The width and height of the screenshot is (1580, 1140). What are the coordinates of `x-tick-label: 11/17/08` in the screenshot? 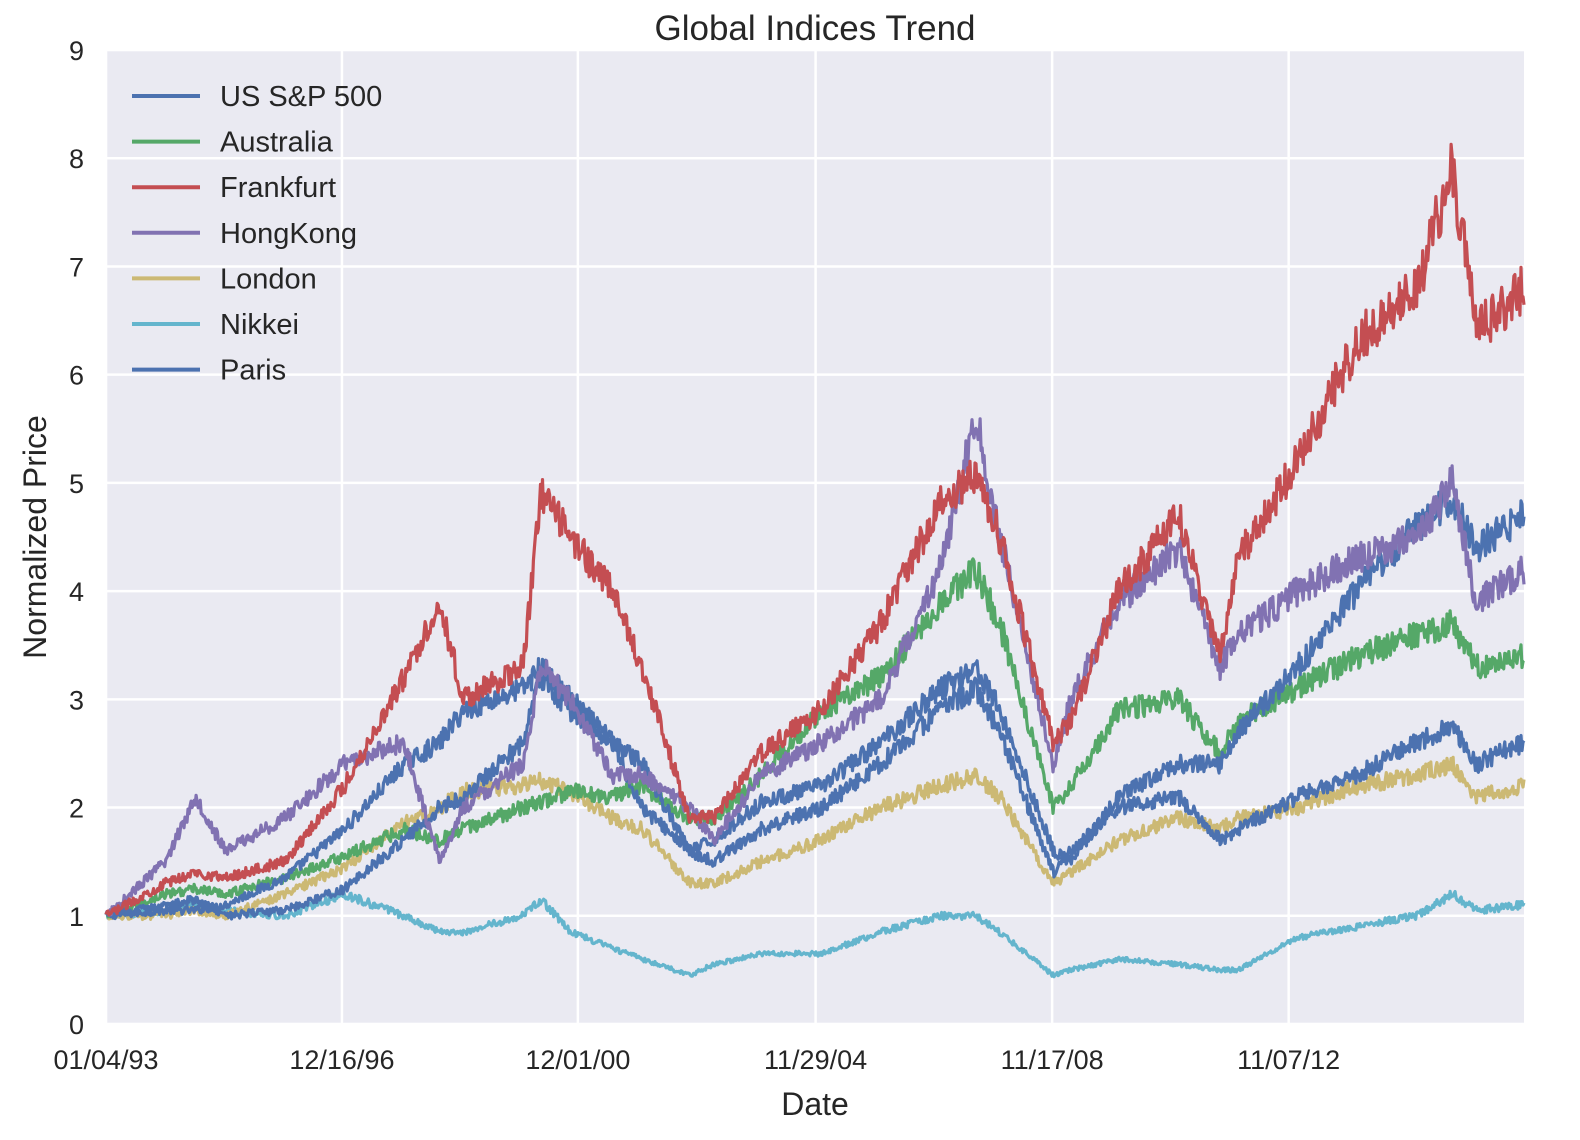 It's located at (1052, 1060).